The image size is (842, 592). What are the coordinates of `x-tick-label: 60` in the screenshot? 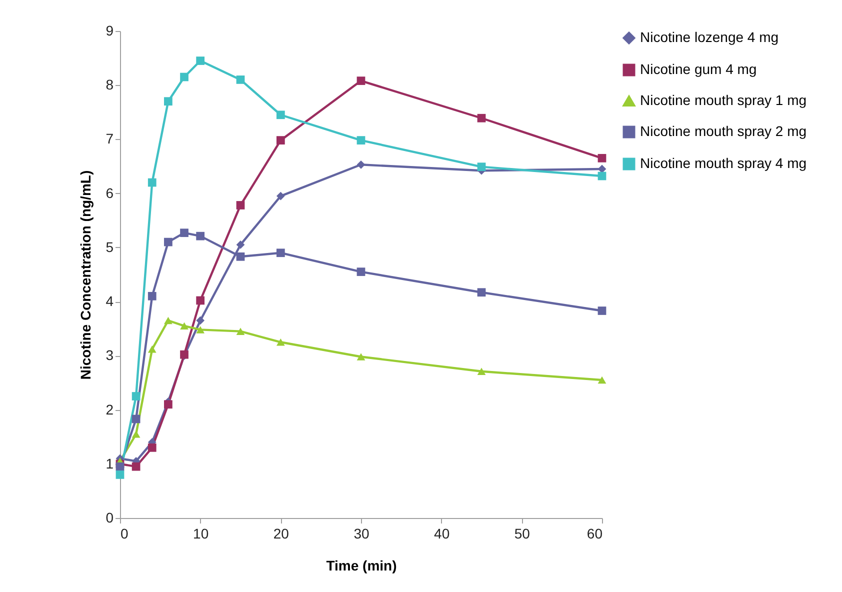 It's located at (594, 534).